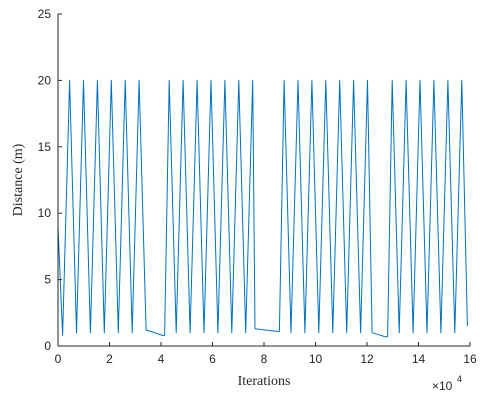 This screenshot has width=480, height=400. Describe the element at coordinates (470, 359) in the screenshot. I see `x-tick-label: 16` at that location.